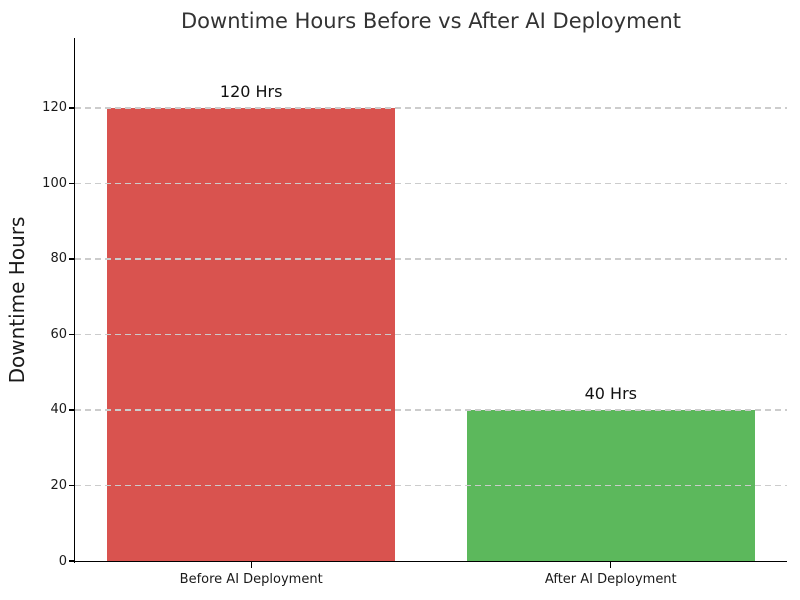 The height and width of the screenshot is (600, 800). Describe the element at coordinates (58, 410) in the screenshot. I see `ytick-label-40: 40` at that location.